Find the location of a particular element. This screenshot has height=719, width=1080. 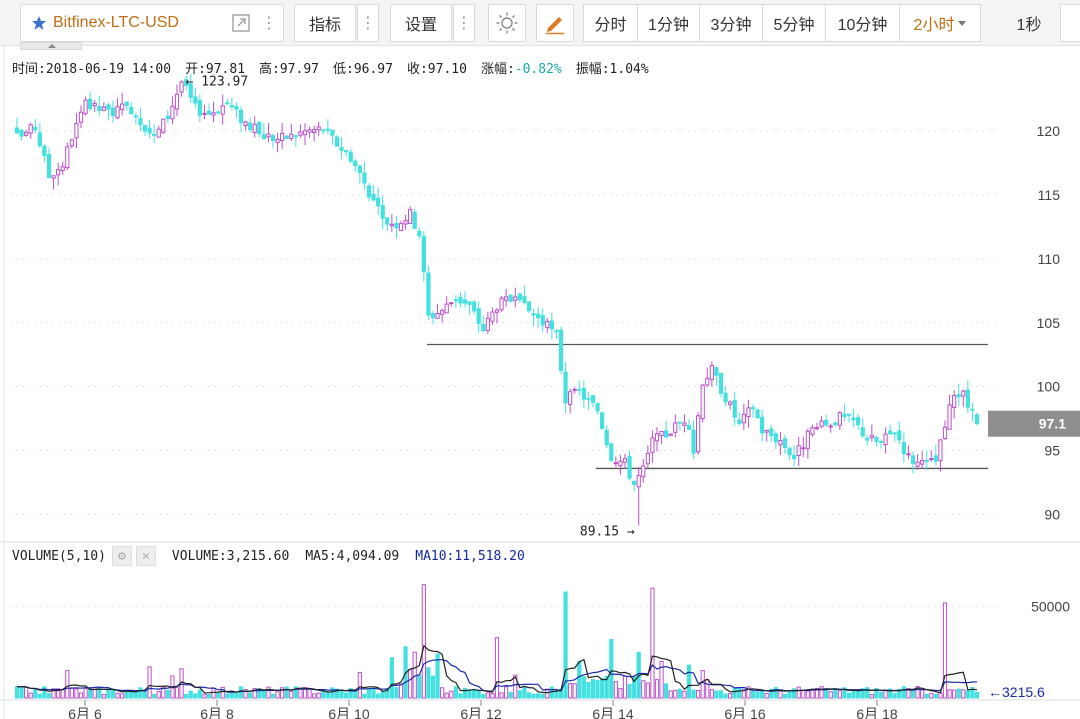

symbol-more-icon: ⋮ is located at coordinates (269, 23).